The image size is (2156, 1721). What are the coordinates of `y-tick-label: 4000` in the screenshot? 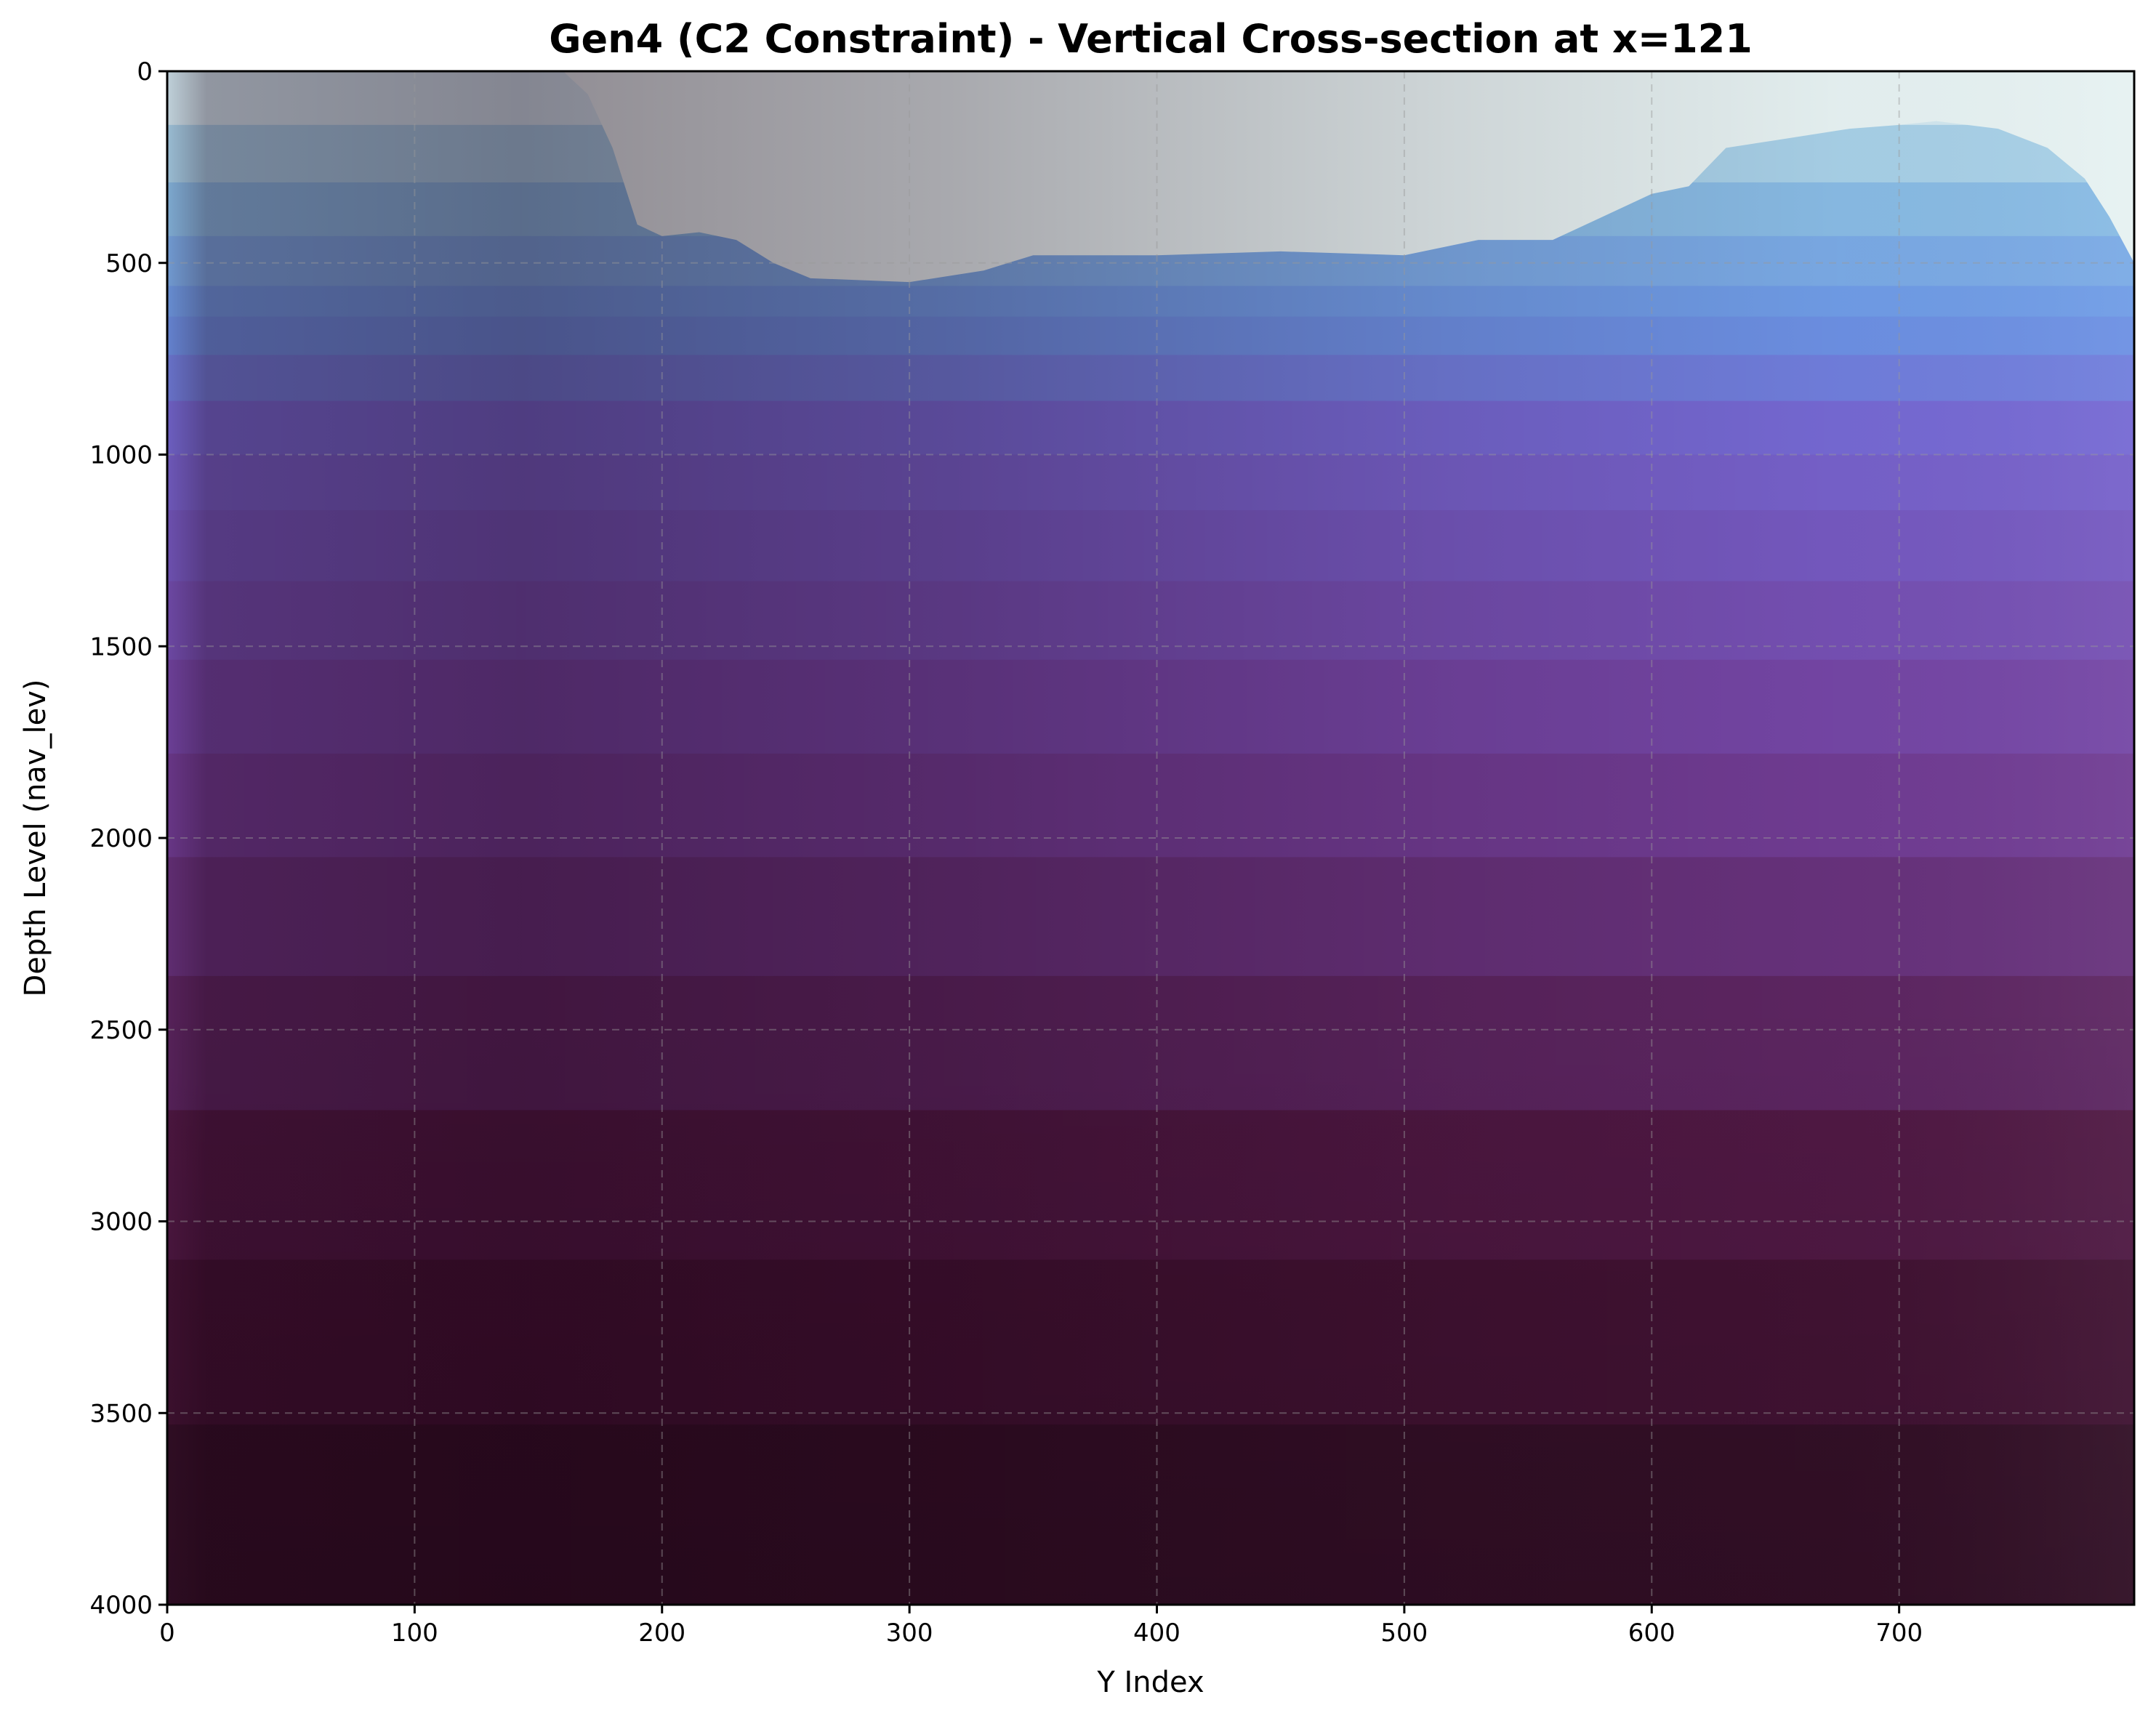 It's located at (121, 1606).